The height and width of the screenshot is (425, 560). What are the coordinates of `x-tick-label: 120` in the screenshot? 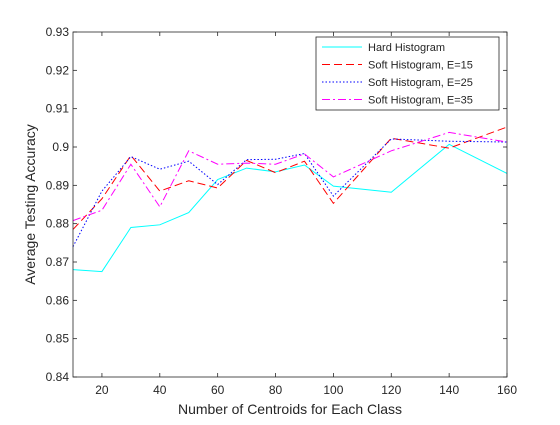 It's located at (391, 390).